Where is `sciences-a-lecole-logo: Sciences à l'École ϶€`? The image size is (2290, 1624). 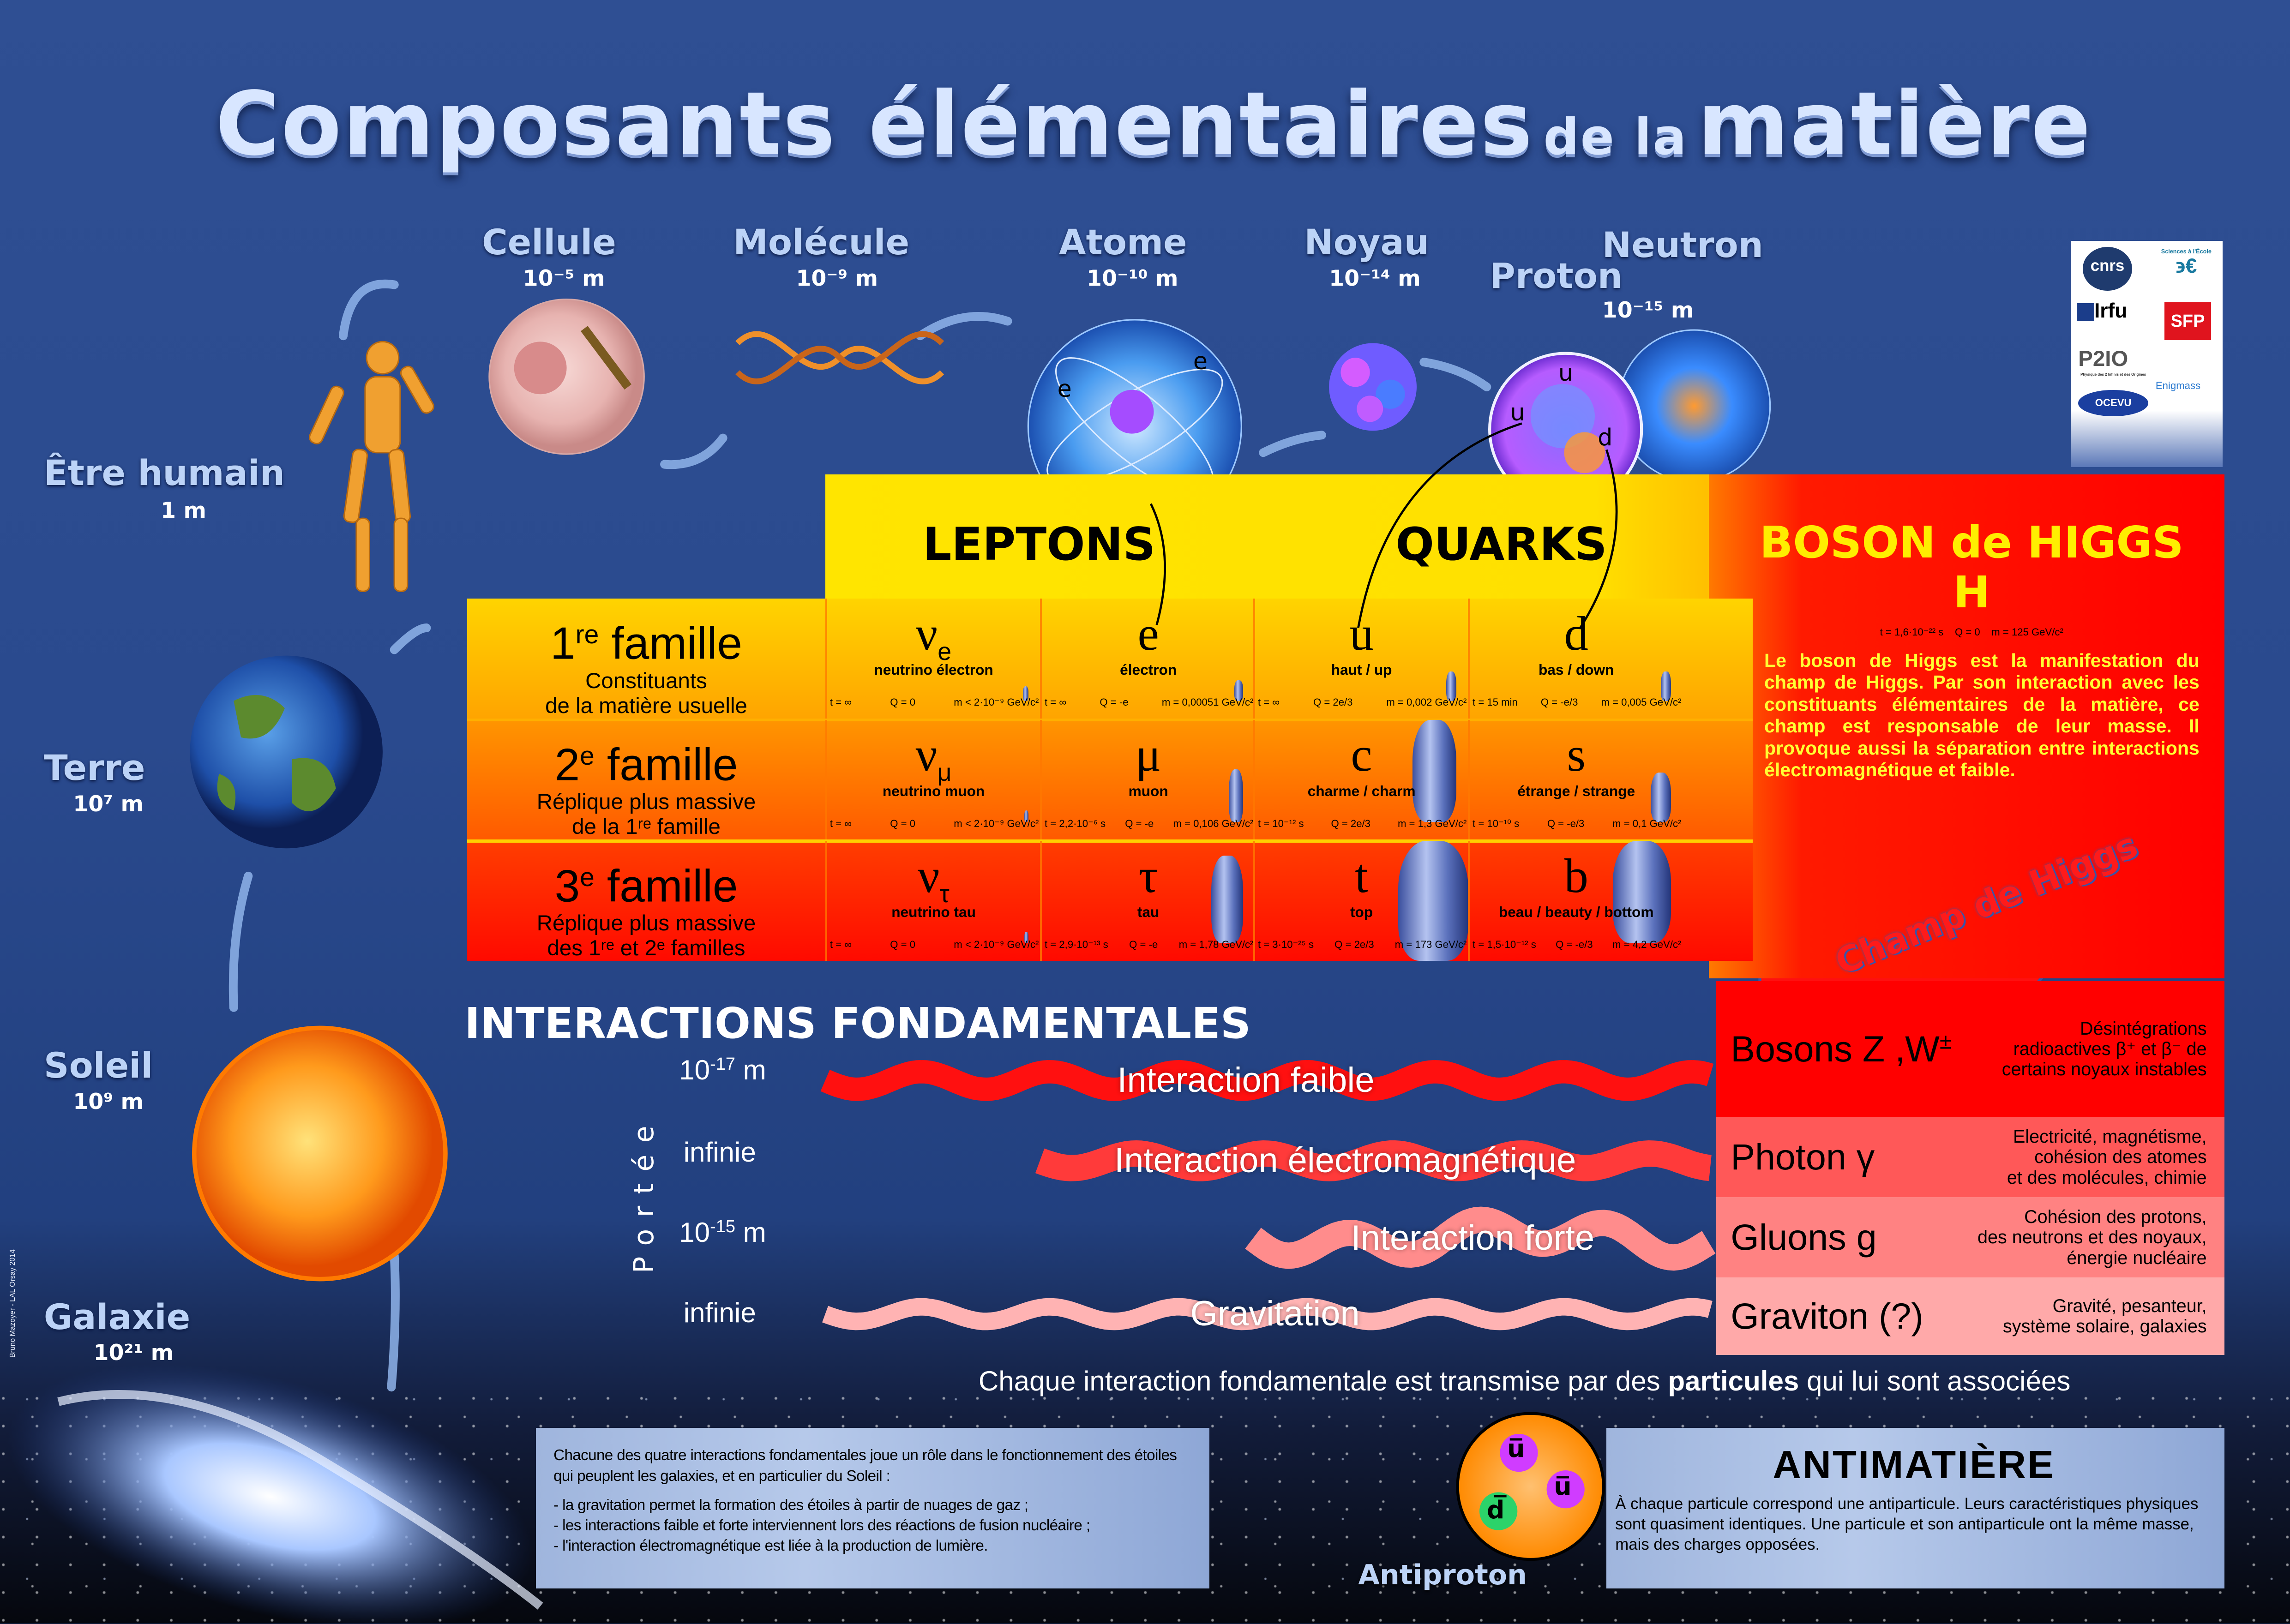
sciences-a-lecole-logo: Sciences à l'École ϶€ is located at coordinates (2186, 262).